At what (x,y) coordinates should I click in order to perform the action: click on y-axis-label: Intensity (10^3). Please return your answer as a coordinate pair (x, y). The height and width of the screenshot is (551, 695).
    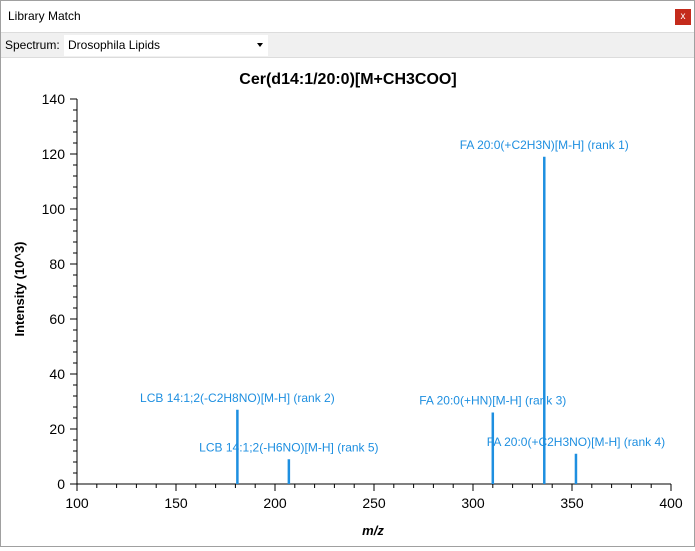
    Looking at the image, I should click on (19, 288).